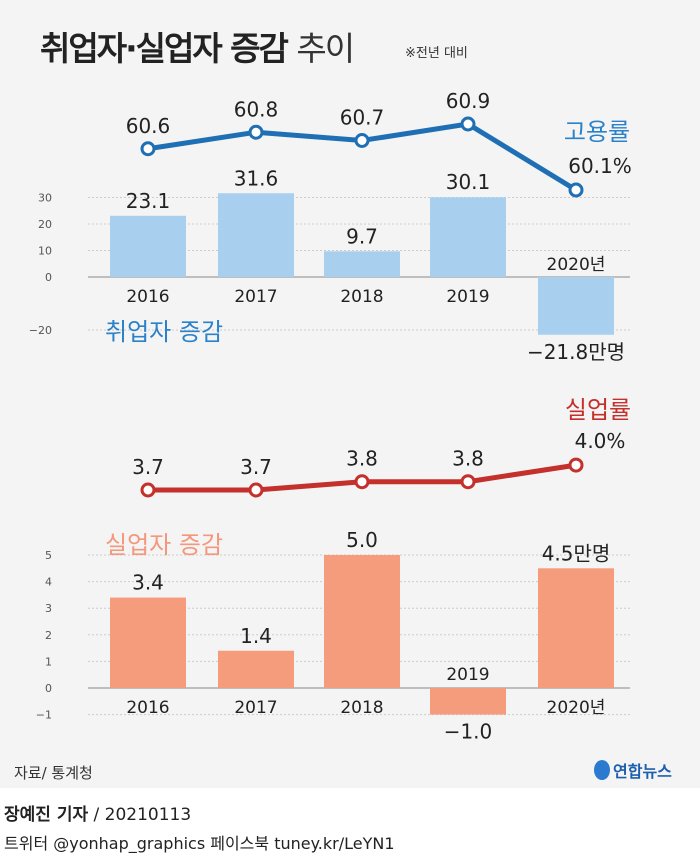 This screenshot has width=700, height=861. I want to click on bar-value-label: 31.6, so click(256, 178).